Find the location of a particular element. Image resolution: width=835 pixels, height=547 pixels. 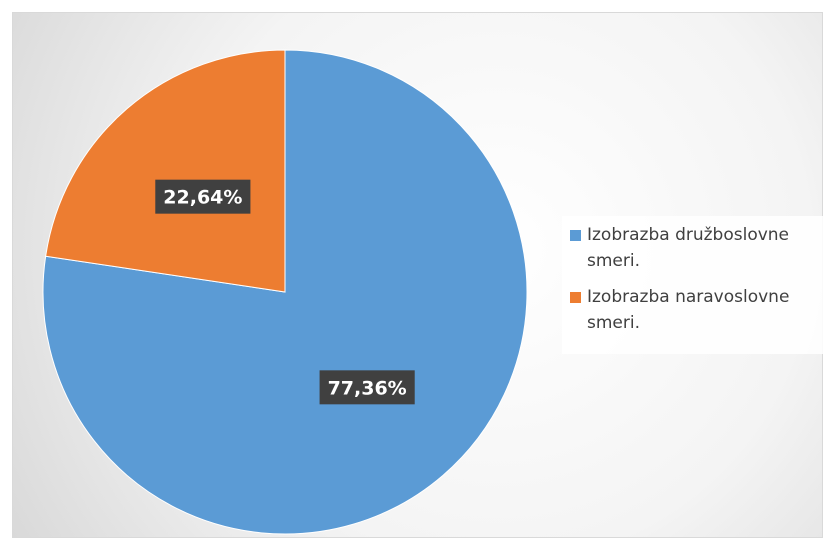

data-label-text: 22,64% is located at coordinates (202, 198).